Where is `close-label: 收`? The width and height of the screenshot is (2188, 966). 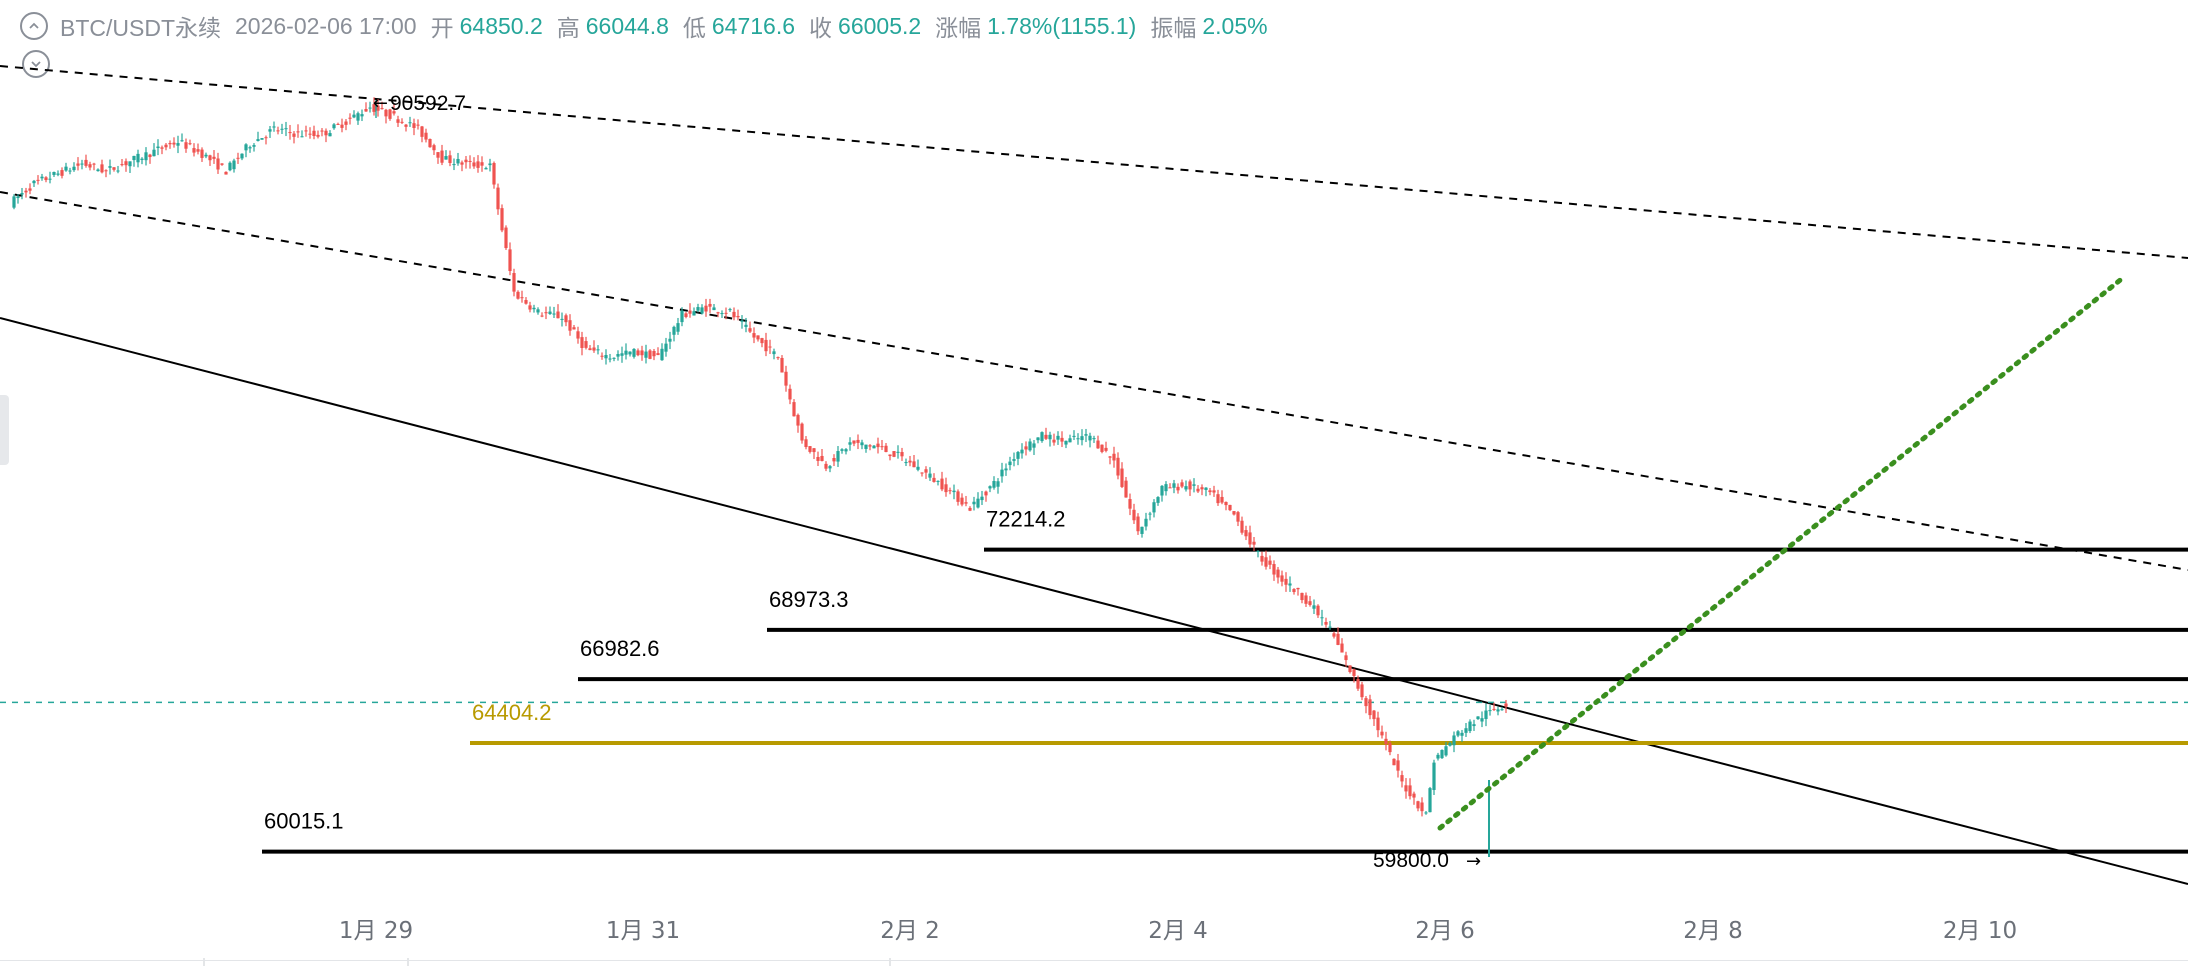 close-label: 收 is located at coordinates (821, 28).